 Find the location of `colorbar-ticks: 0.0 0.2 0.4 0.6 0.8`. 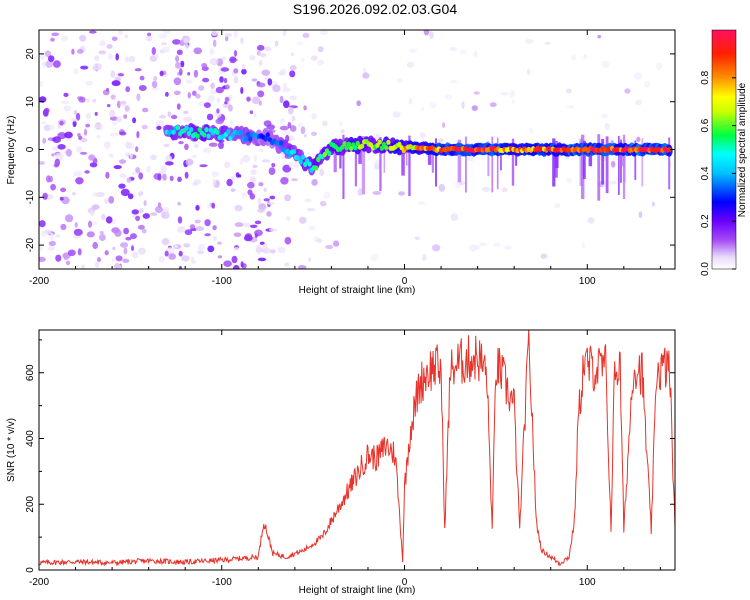

colorbar-ticks: 0.0 0.2 0.4 0.6 0.8 is located at coordinates (718, 173).